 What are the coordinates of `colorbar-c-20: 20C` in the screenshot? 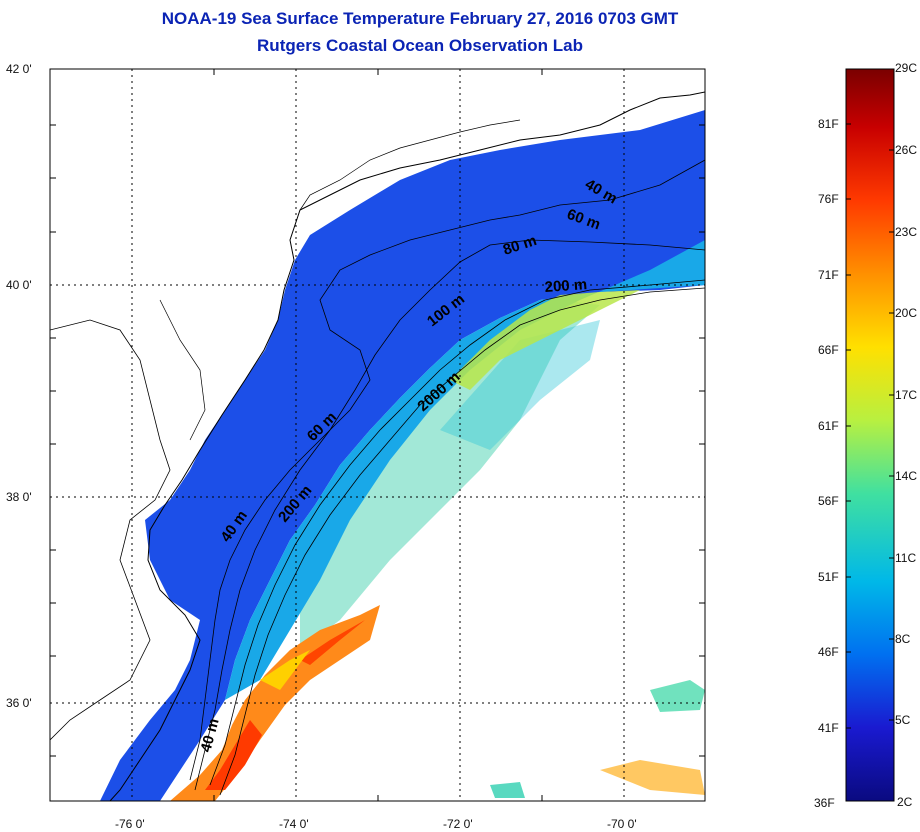 It's located at (906, 313).